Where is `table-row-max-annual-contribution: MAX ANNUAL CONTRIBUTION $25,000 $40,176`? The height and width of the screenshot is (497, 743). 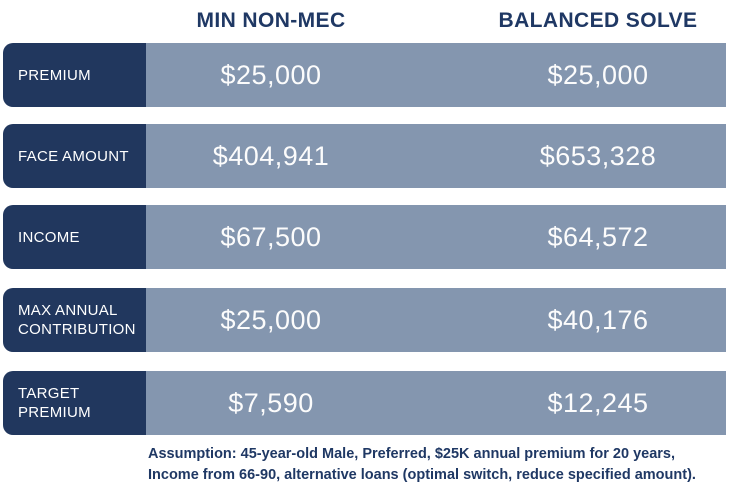
table-row-max-annual-contribution: MAX ANNUAL CONTRIBUTION $25,000 $40,176 is located at coordinates (364, 320).